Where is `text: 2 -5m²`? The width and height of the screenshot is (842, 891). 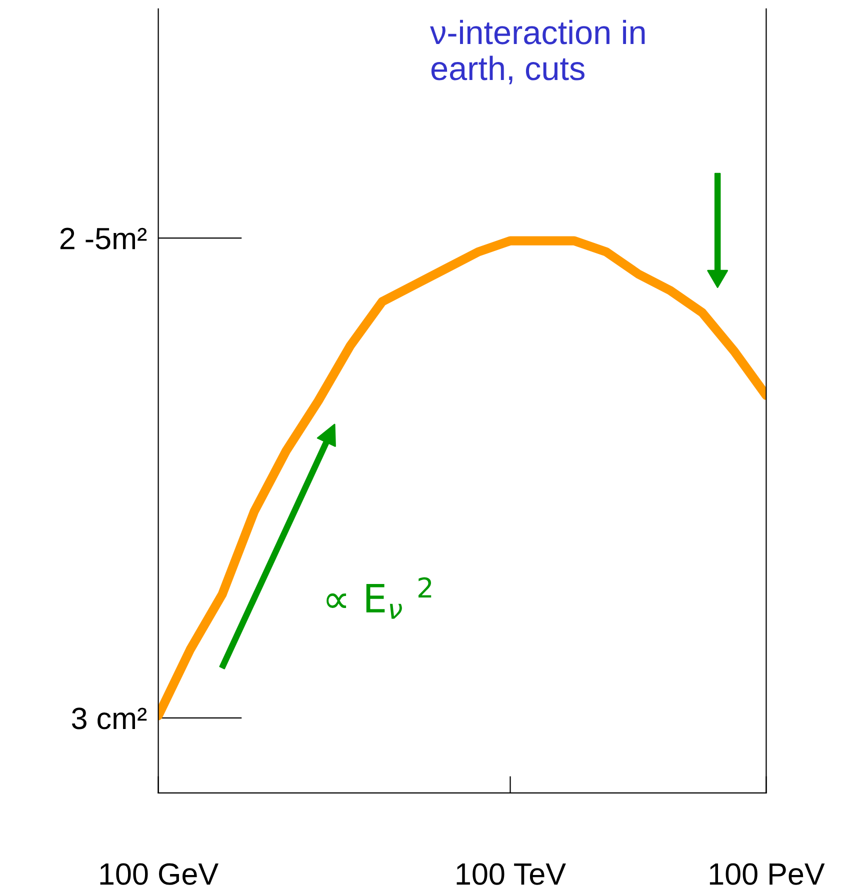 text: 2 -5m² is located at coordinates (103, 239).